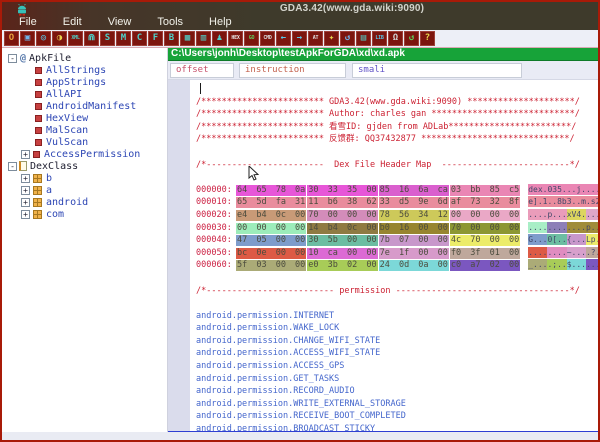  I want to click on tree-node-androidmanifest: AndroidManifest, so click(99, 106).